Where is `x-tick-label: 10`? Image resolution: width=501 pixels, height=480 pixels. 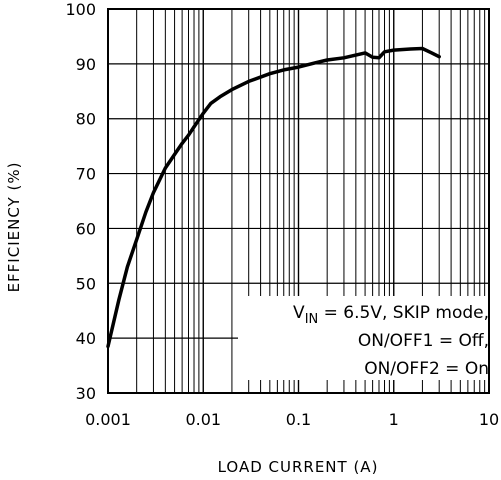 x-tick-label: 10 is located at coordinates (489, 419).